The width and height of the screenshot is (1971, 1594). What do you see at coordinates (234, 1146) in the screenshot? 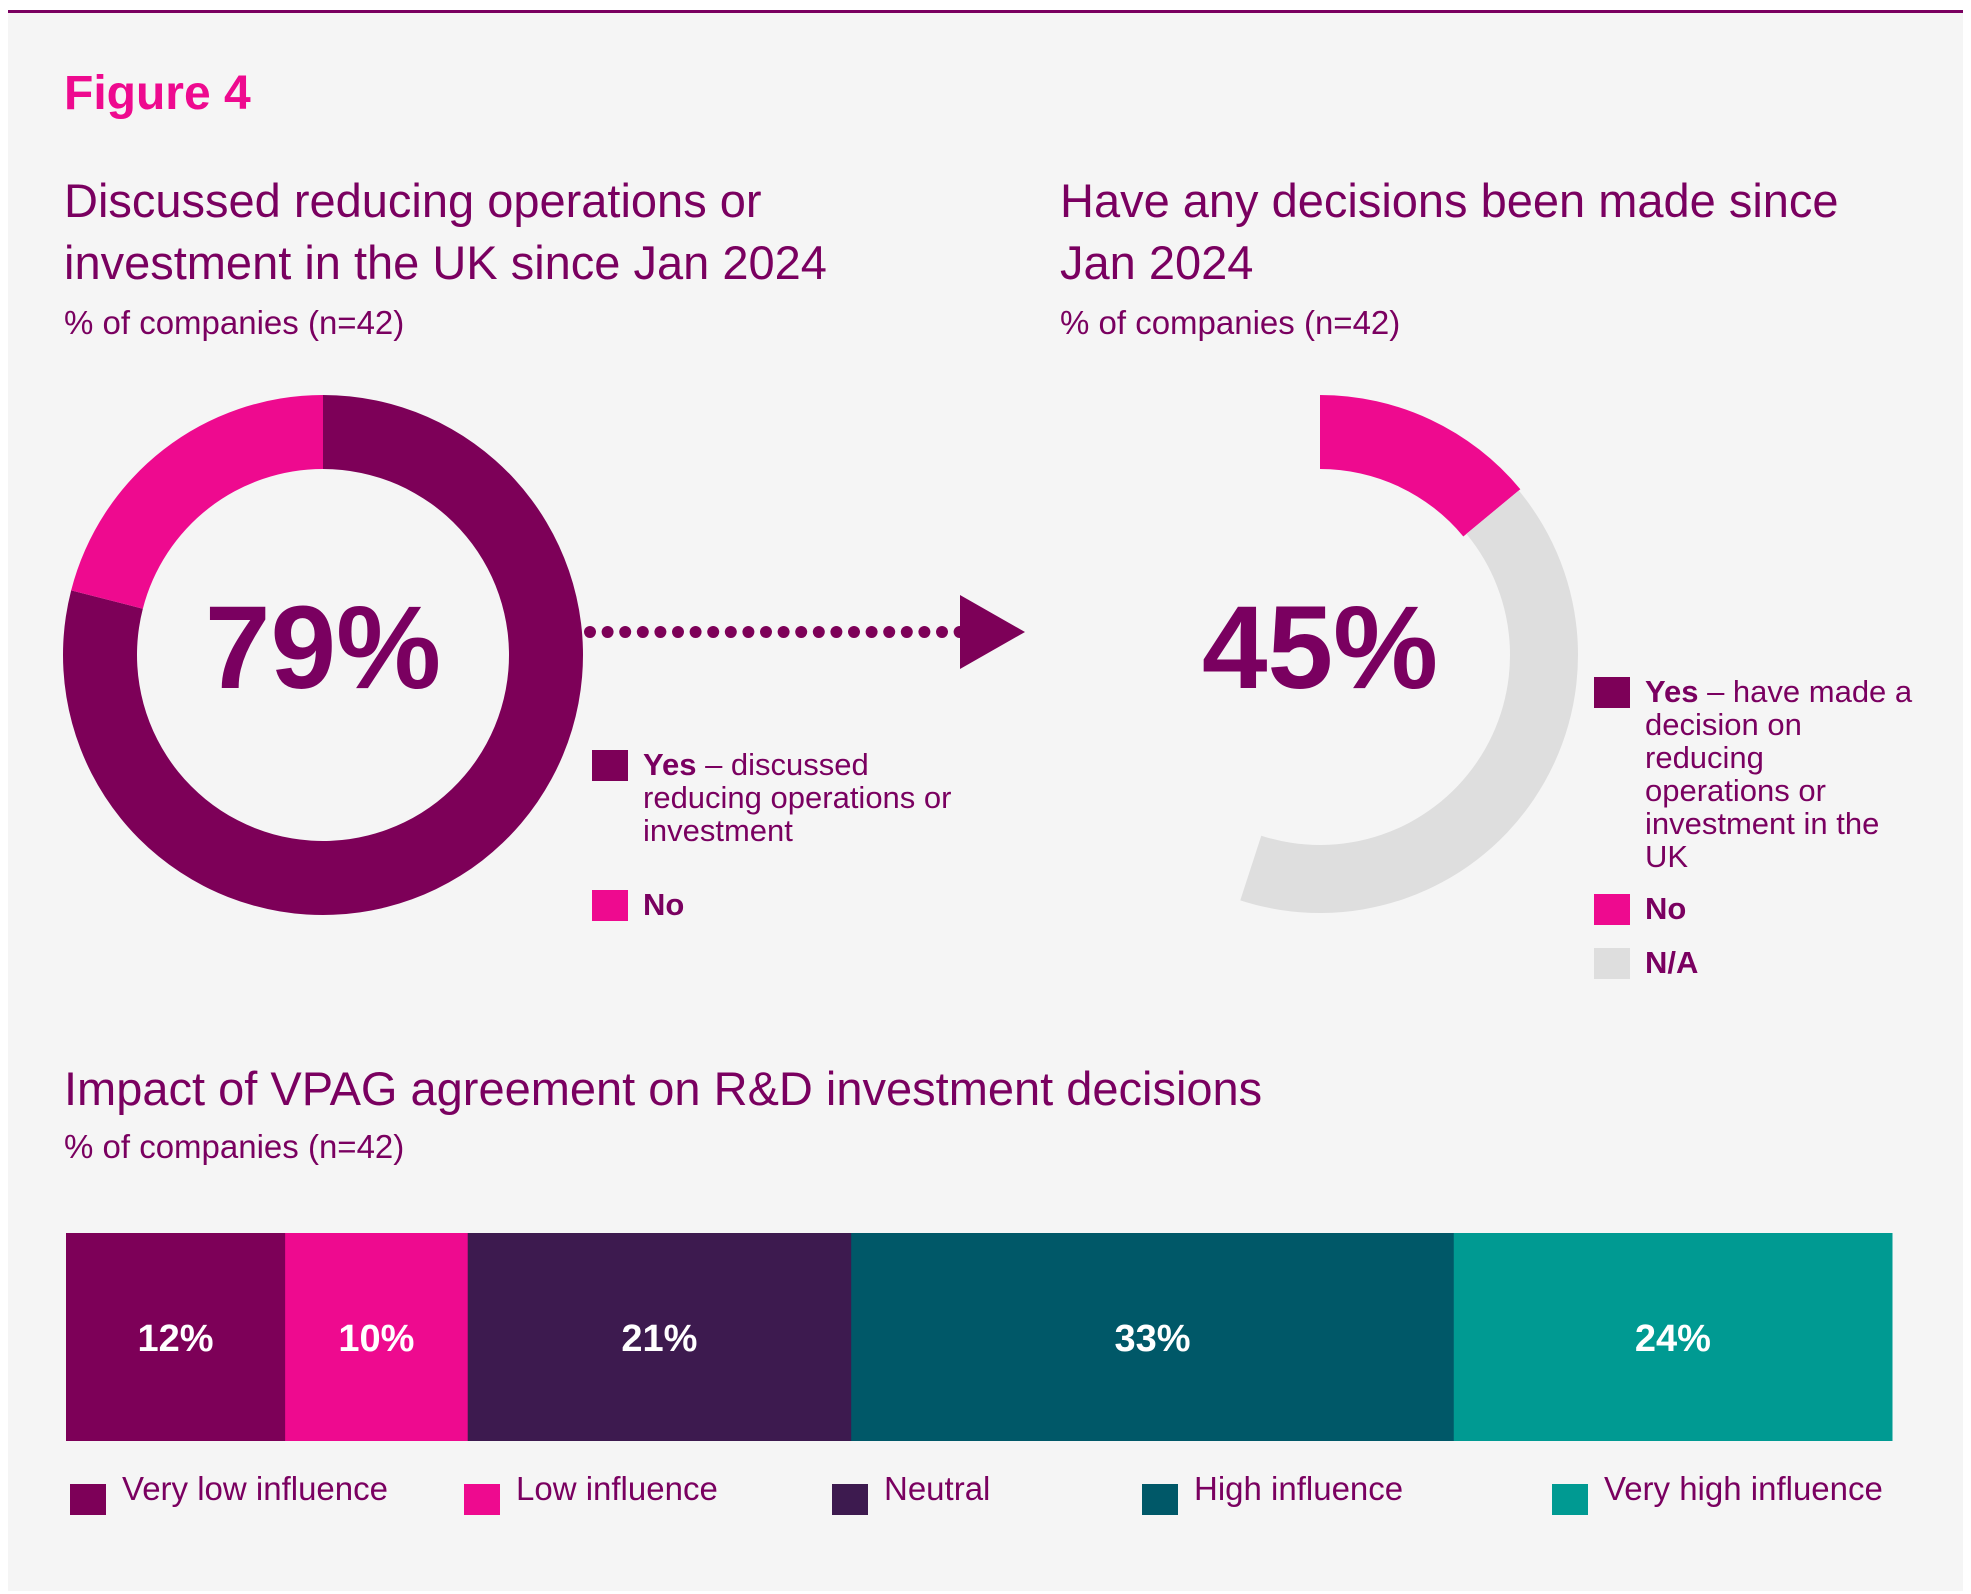
I see `bar-subtitle: % of companies (n=42)` at bounding box center [234, 1146].